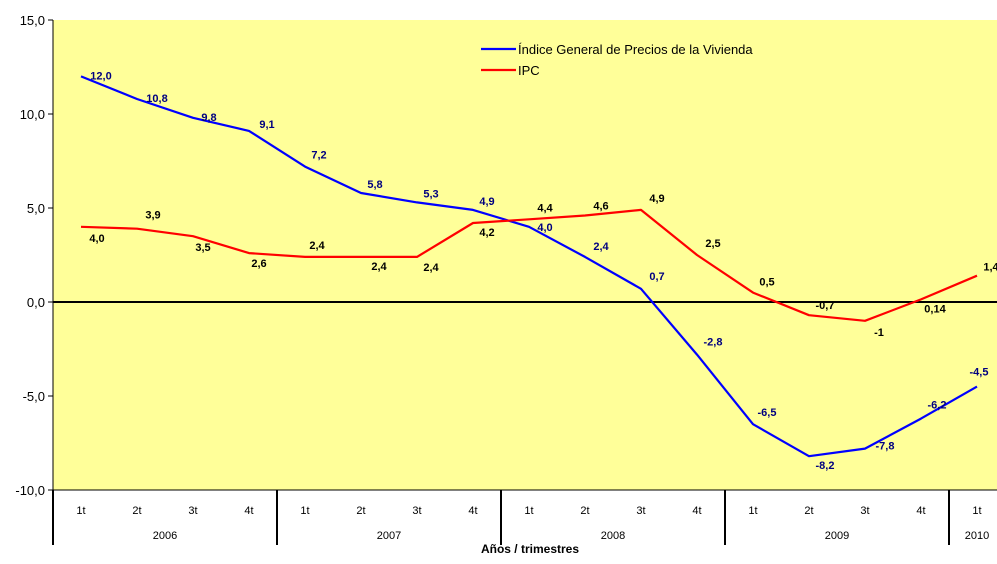  What do you see at coordinates (208, 118) in the screenshot?
I see `data-label: 9,8` at bounding box center [208, 118].